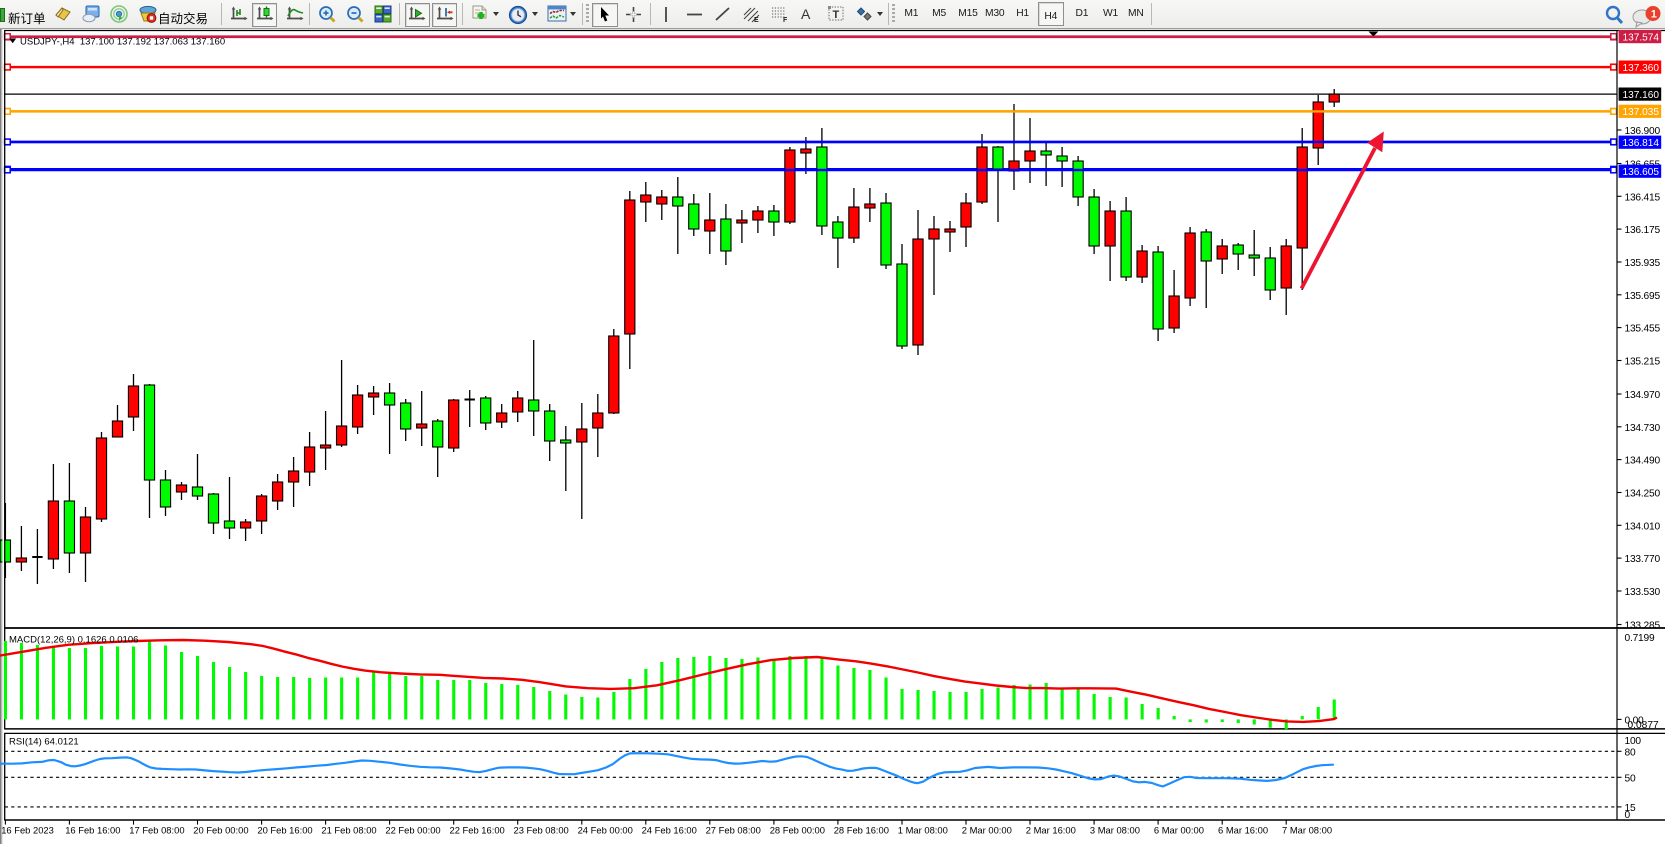 Image resolution: width=1665 pixels, height=844 pixels. What do you see at coordinates (1179, 830) in the screenshot?
I see `svg-text: 6 Mar 00:00` at bounding box center [1179, 830].